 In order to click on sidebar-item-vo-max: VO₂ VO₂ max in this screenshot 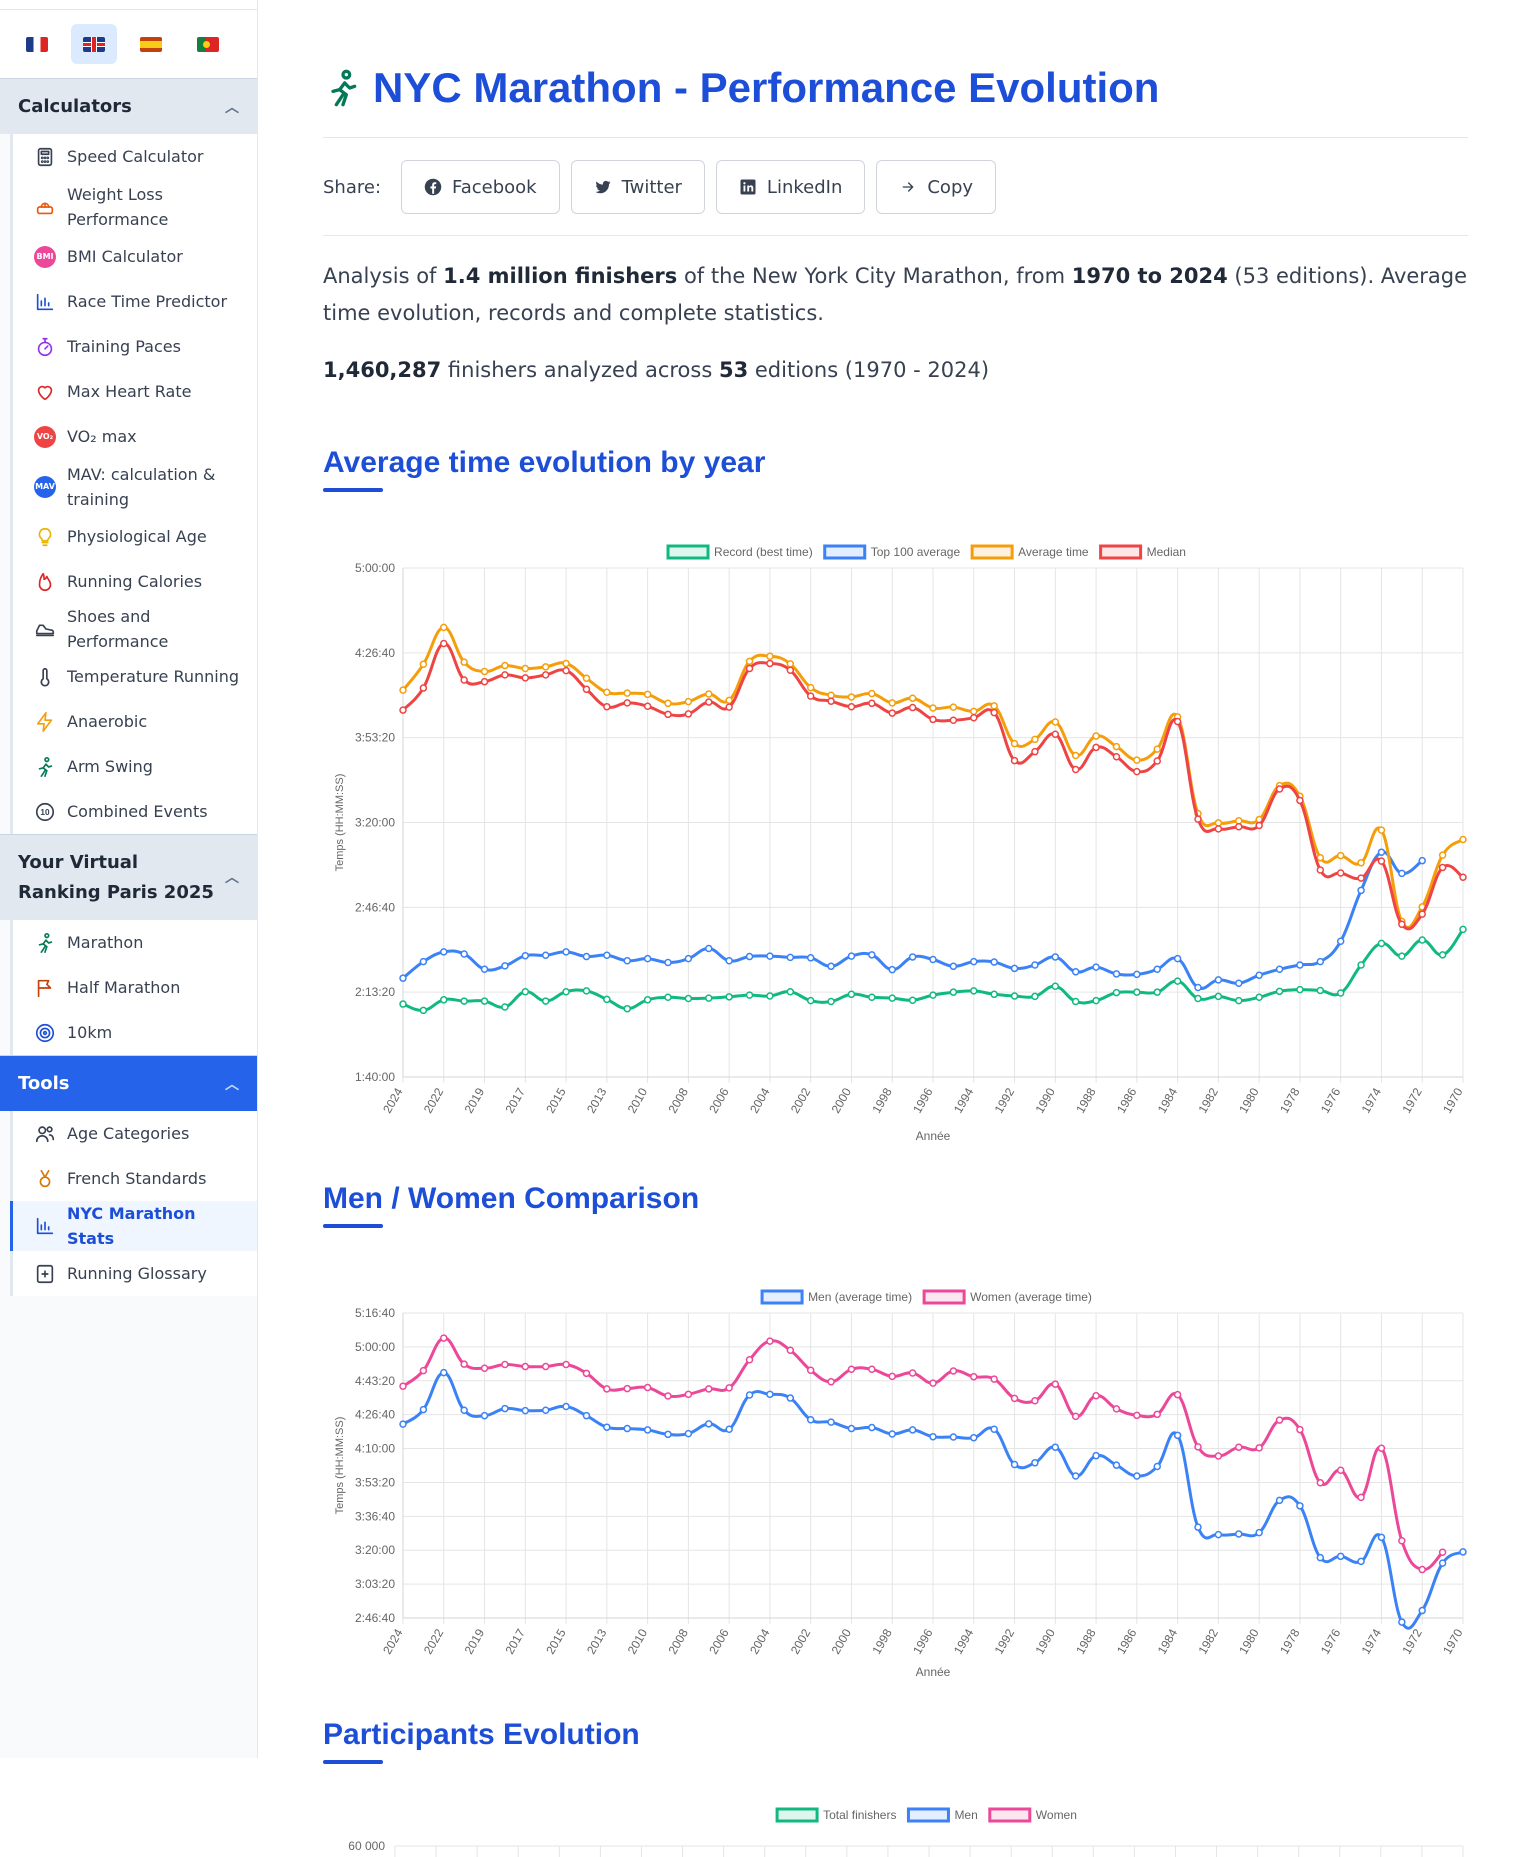, I will do `click(135, 436)`.